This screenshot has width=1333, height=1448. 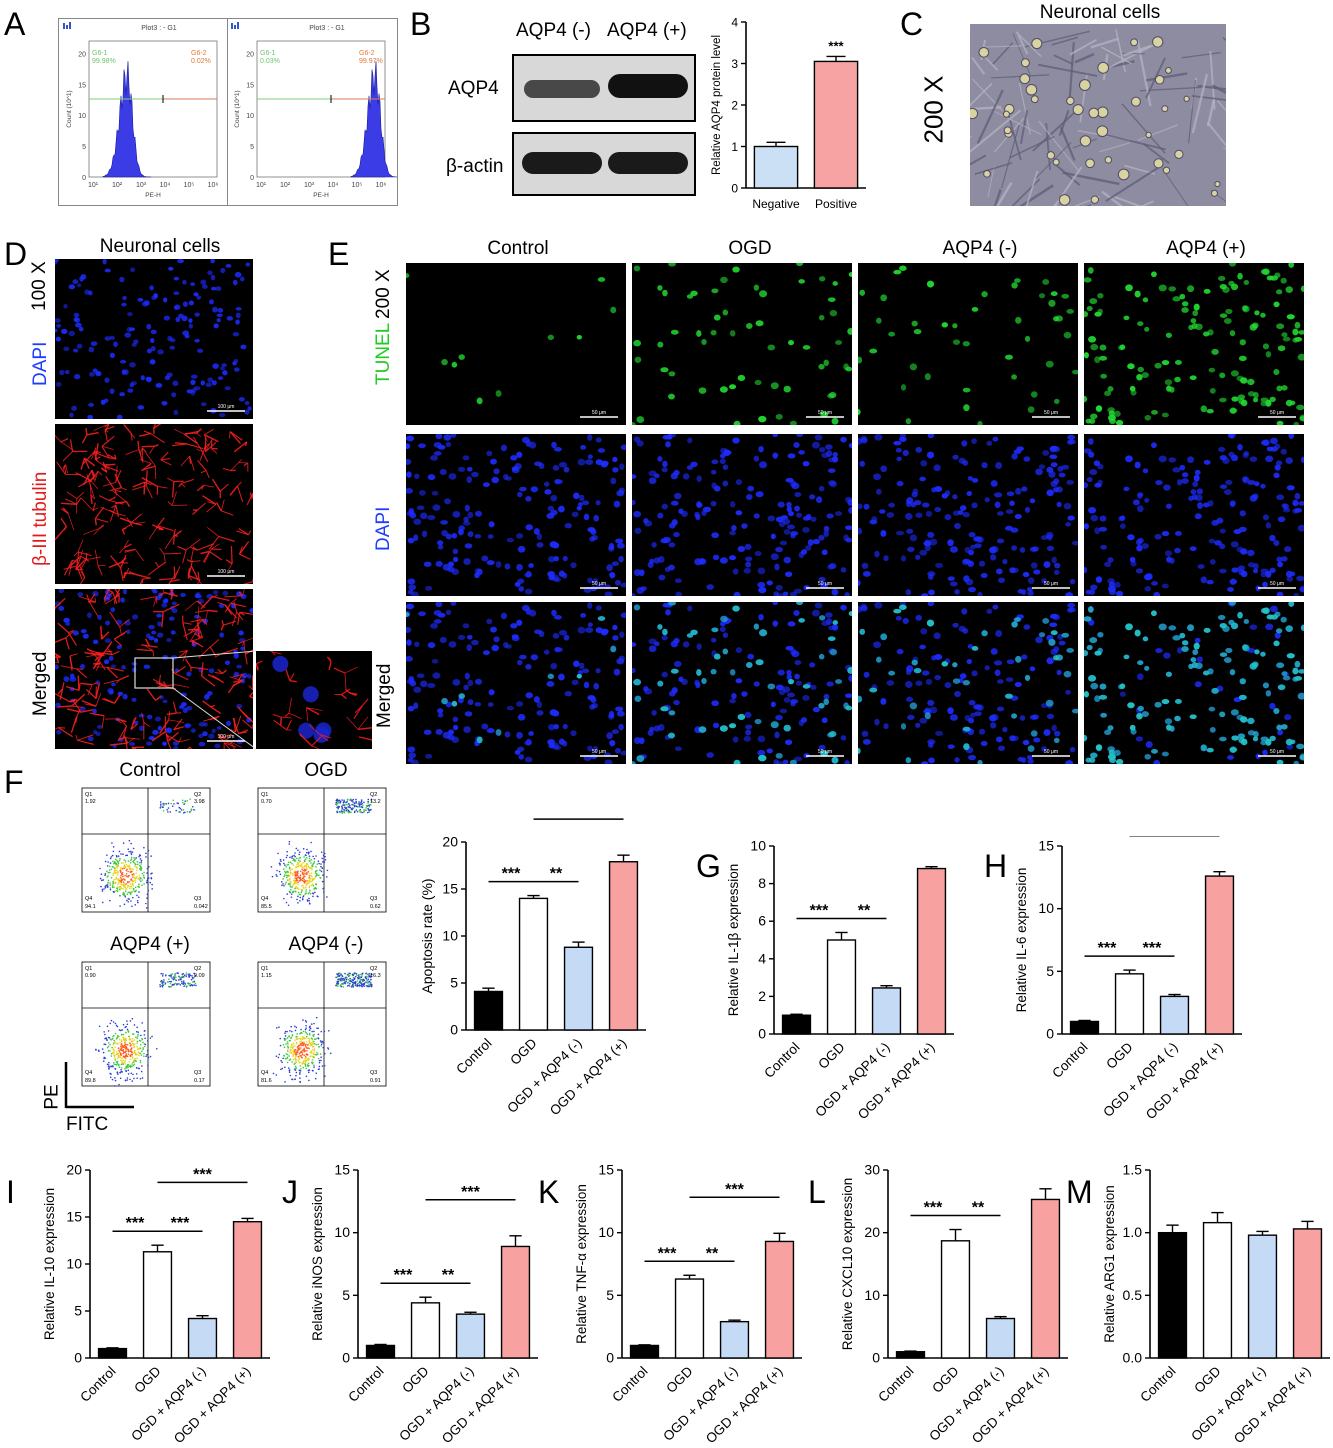 I want to click on x-tick-label: 10², so click(x=285, y=185).